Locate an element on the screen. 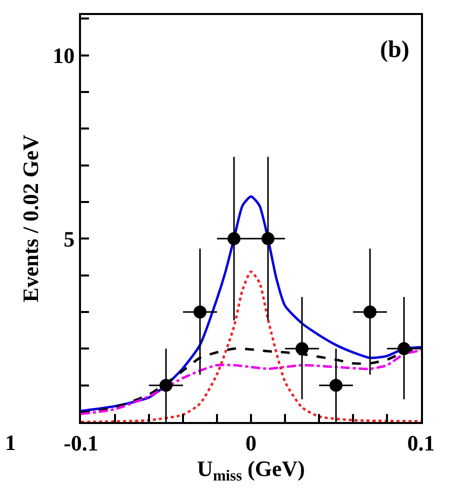  x-tick-label: -0.1 is located at coordinates (81, 443).